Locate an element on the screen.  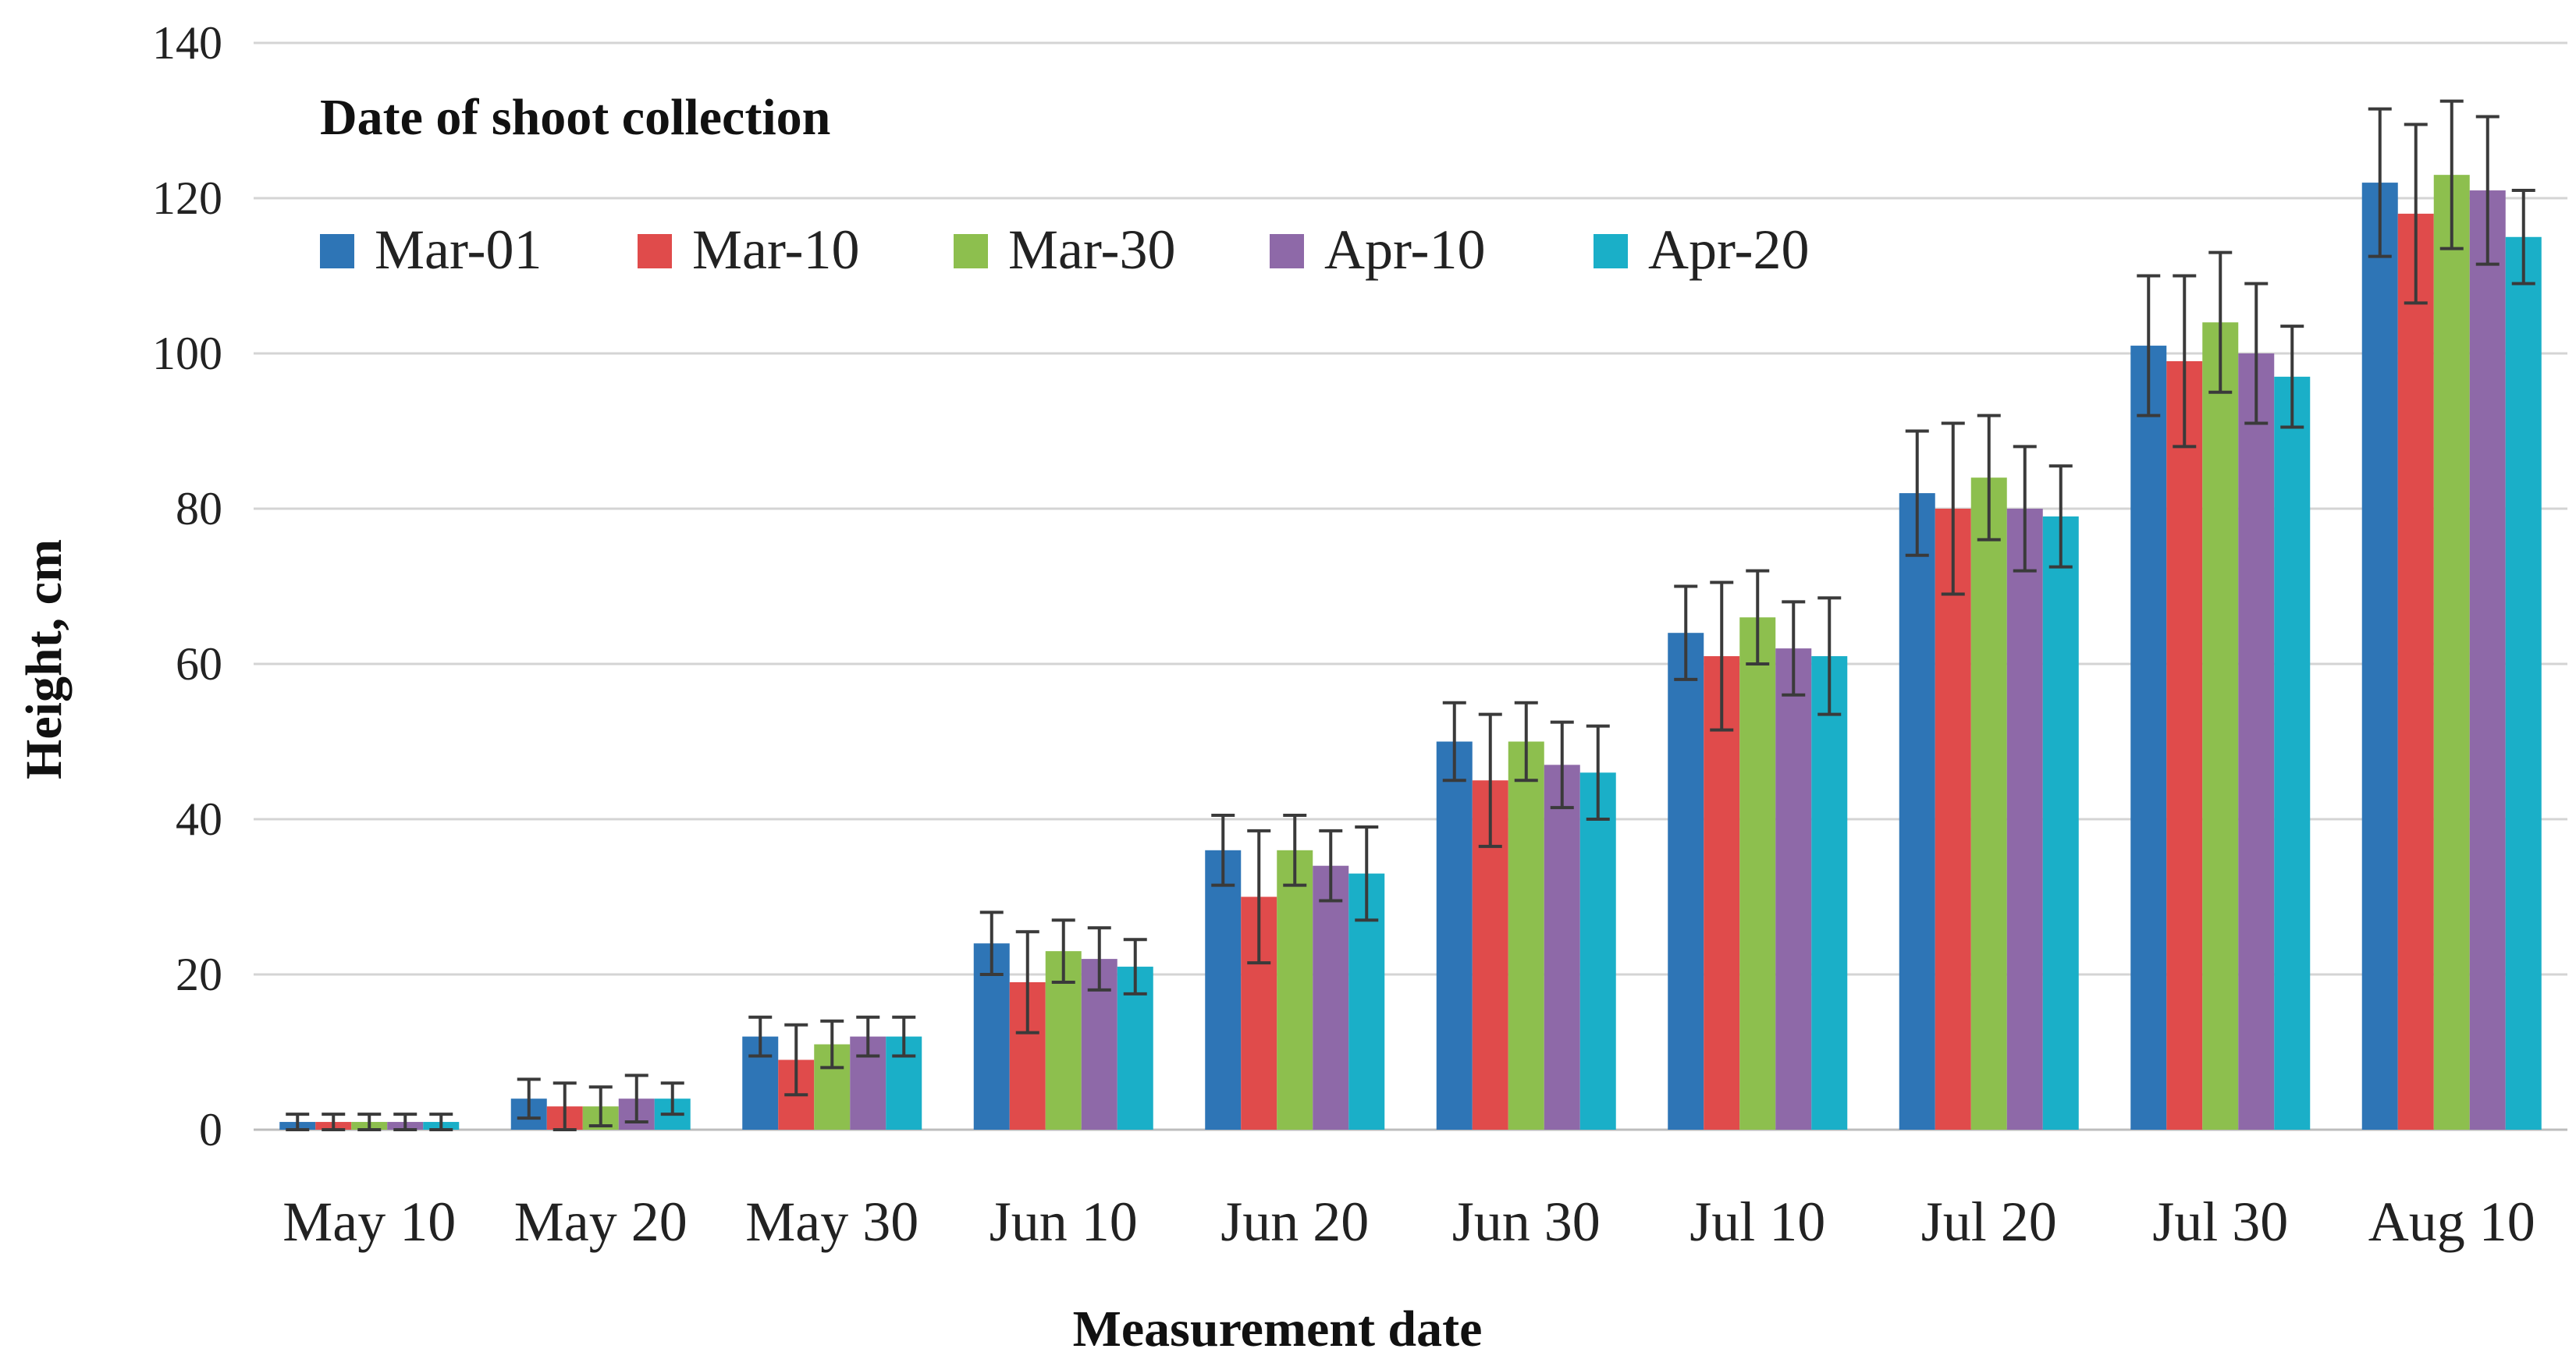
legend-label: Apr-20 is located at coordinates (1729, 249).